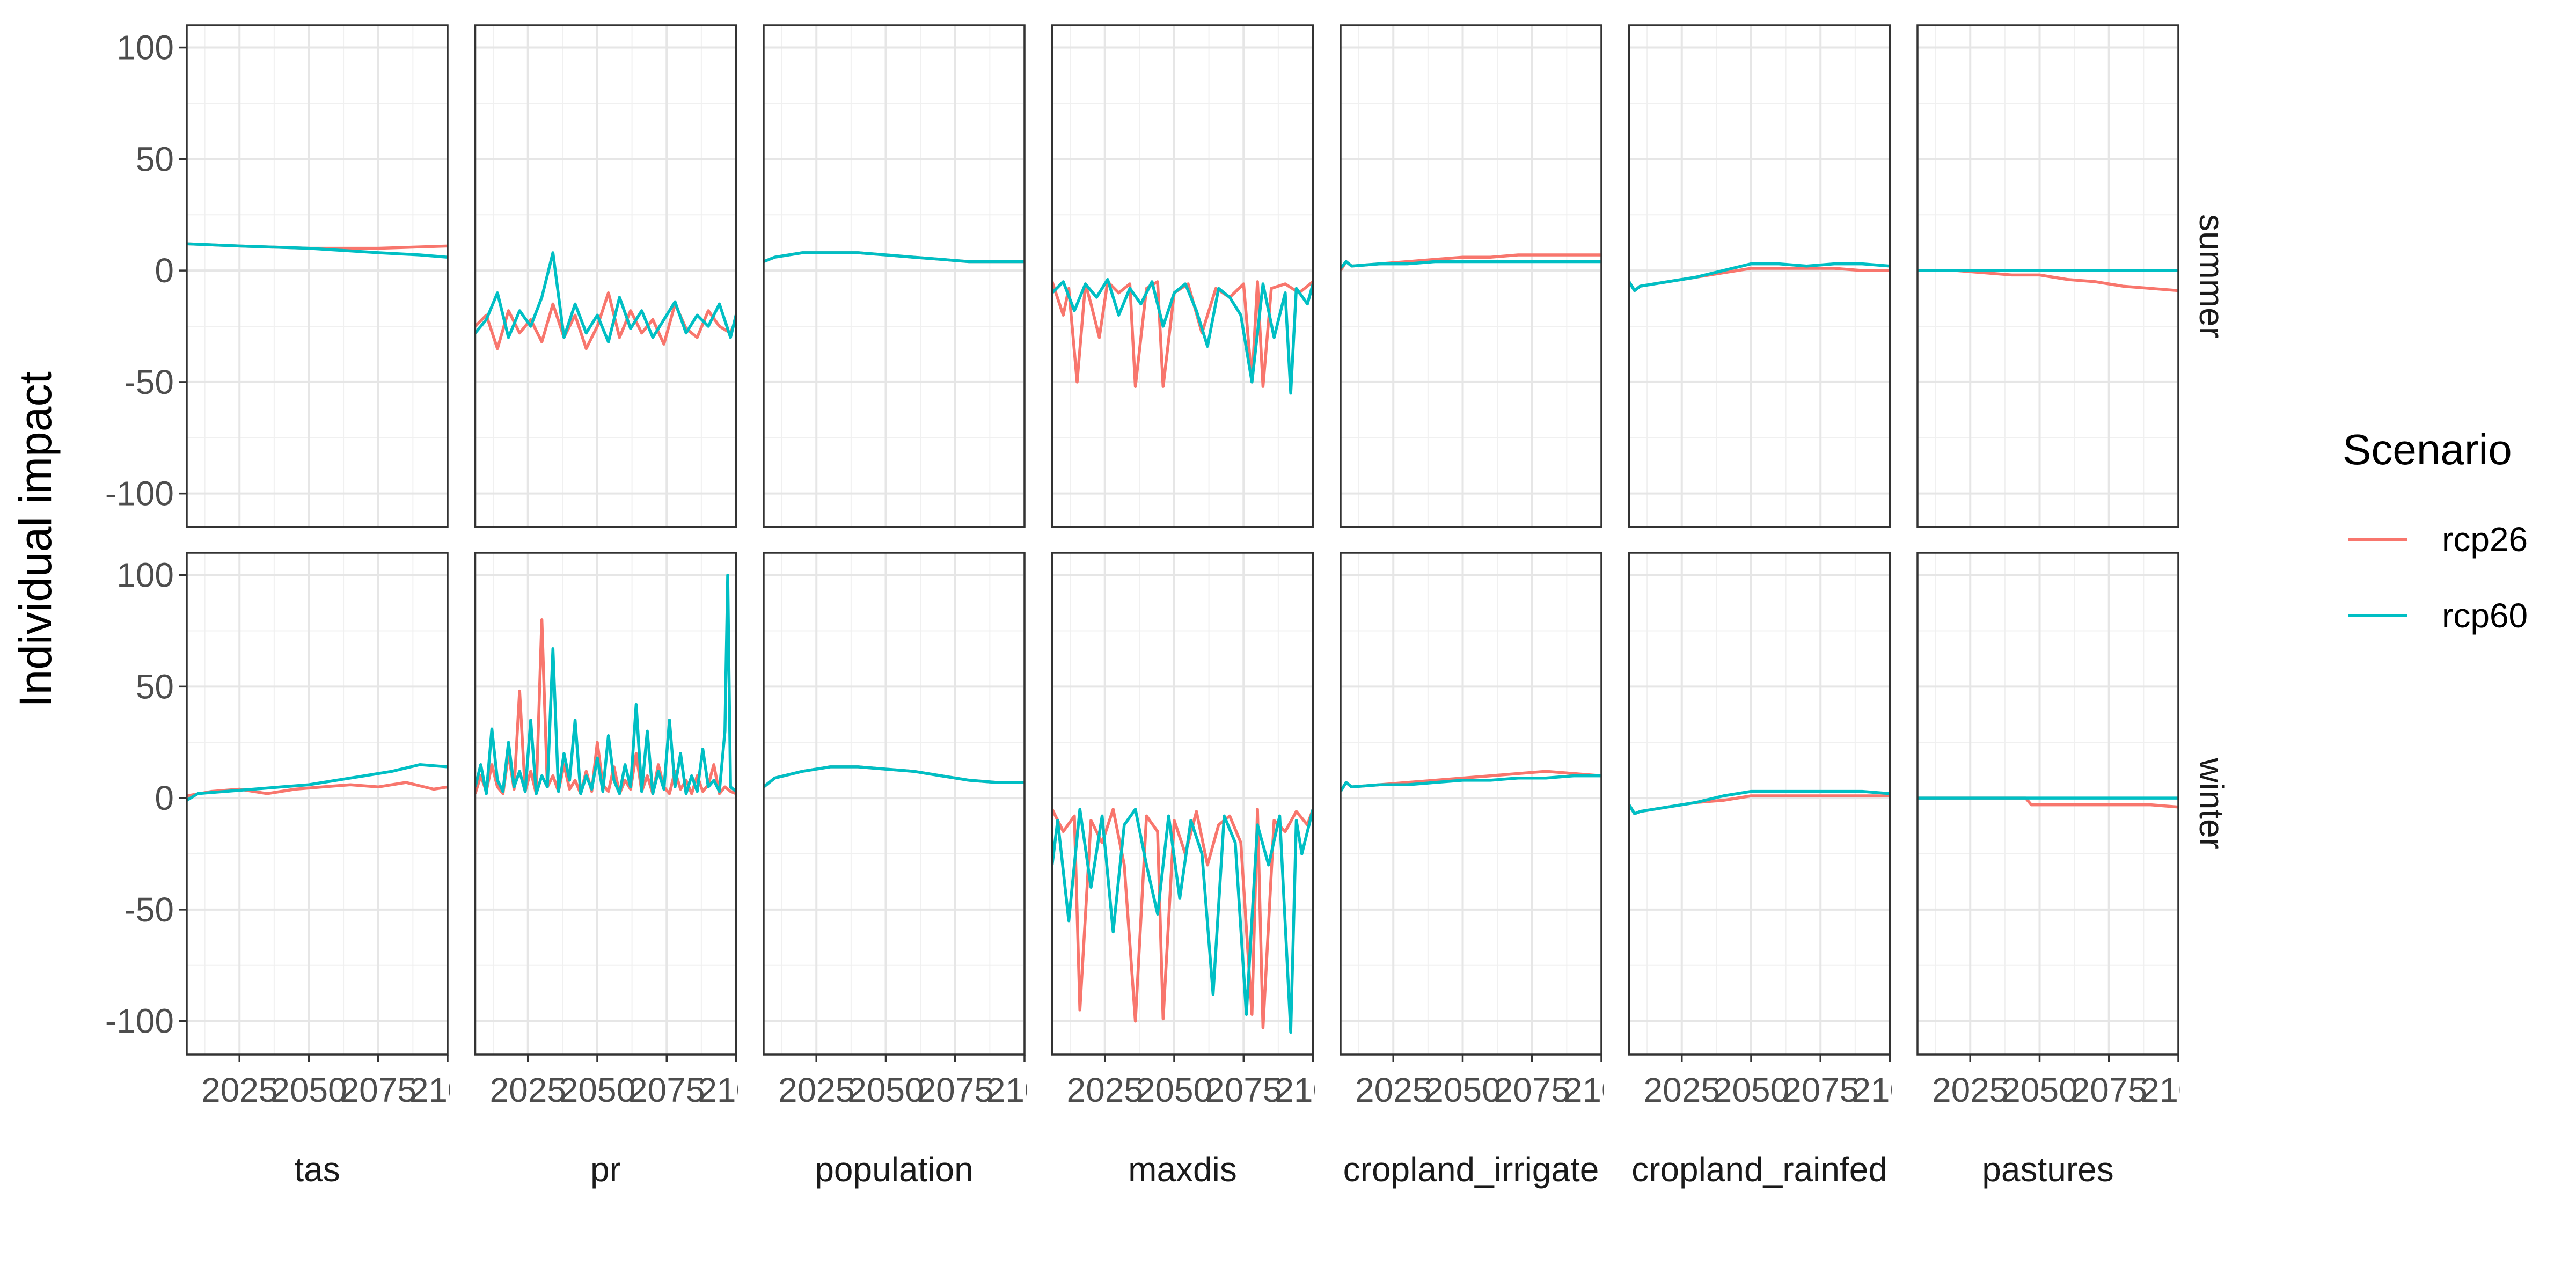 This screenshot has width=2576, height=1288. What do you see at coordinates (2427, 449) in the screenshot?
I see `legend-title: Scenario` at bounding box center [2427, 449].